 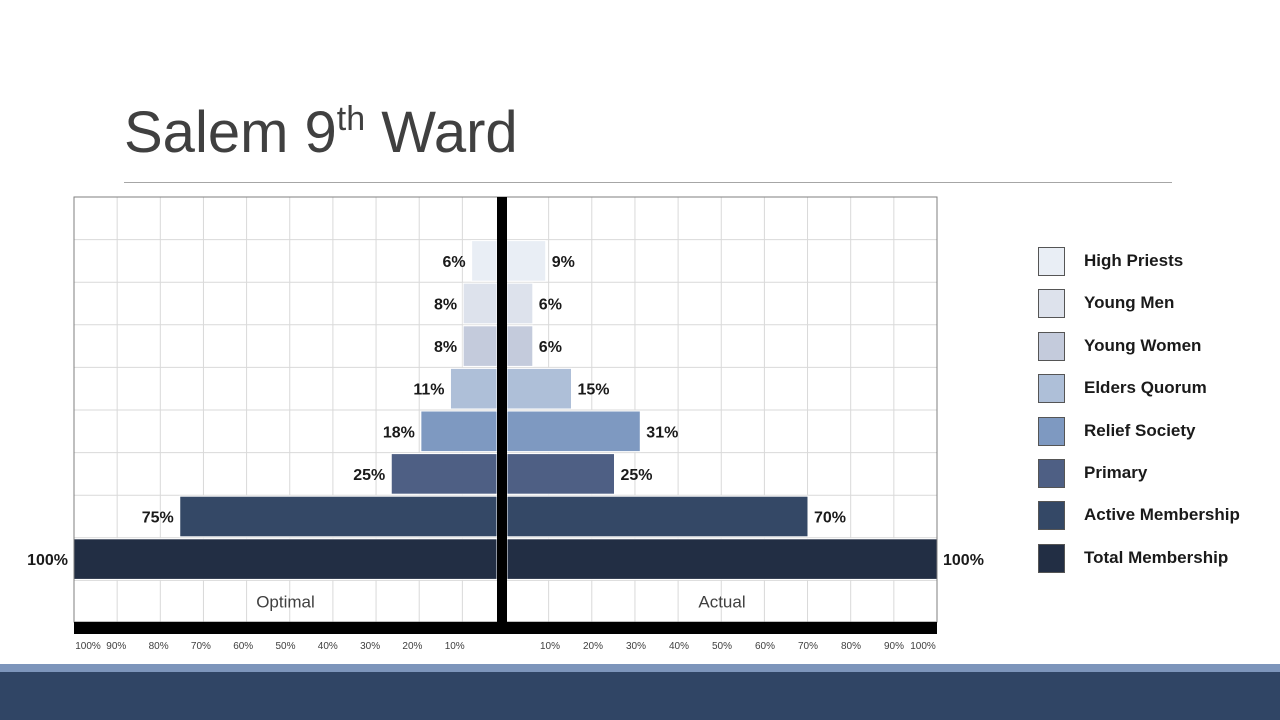 I want to click on data-label-actual: 31%, so click(x=662, y=432).